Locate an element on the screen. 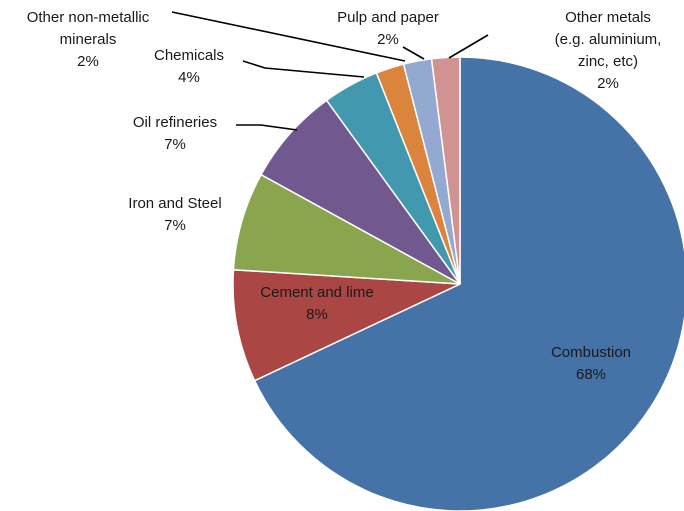 This screenshot has height=511, width=684. slice-label-line: (e.g. aluminium, is located at coordinates (608, 39).